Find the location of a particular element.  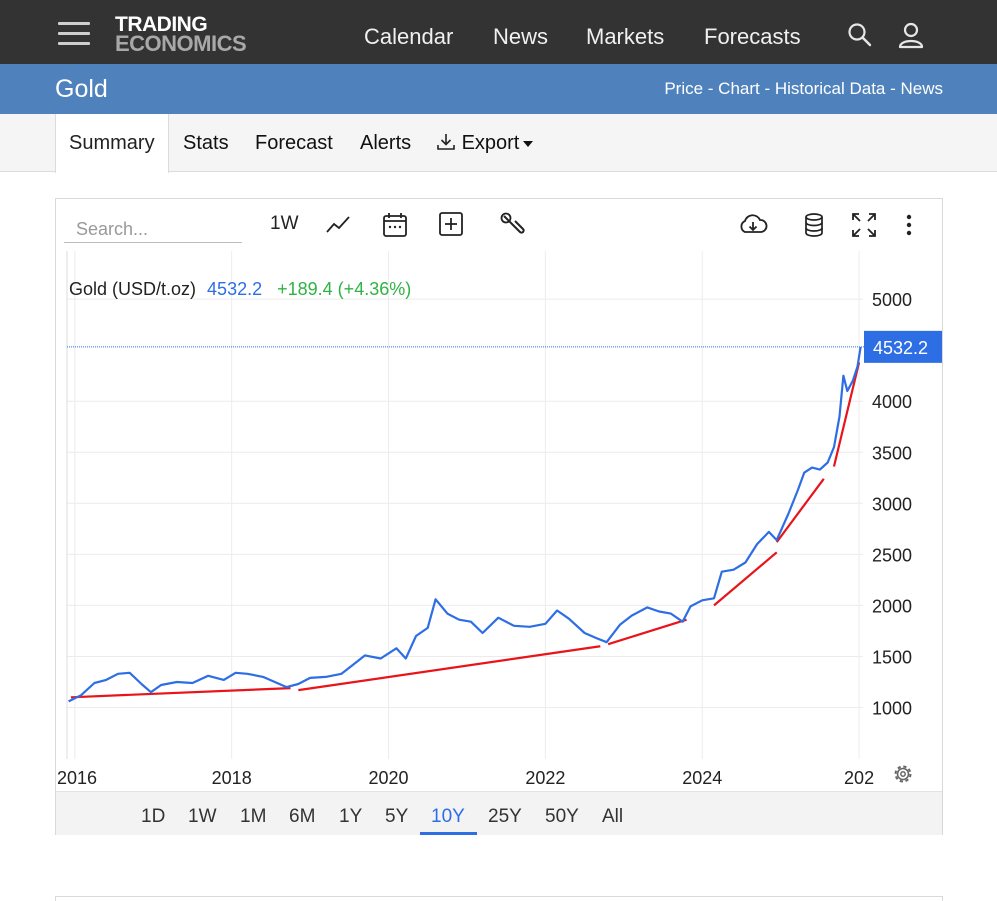

x-tick-label: 2024 is located at coordinates (702, 778).